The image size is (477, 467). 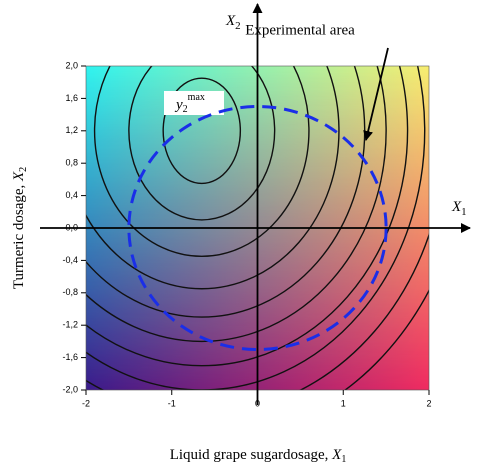 I want to click on y-tick-label: -1,2, so click(x=70, y=325).